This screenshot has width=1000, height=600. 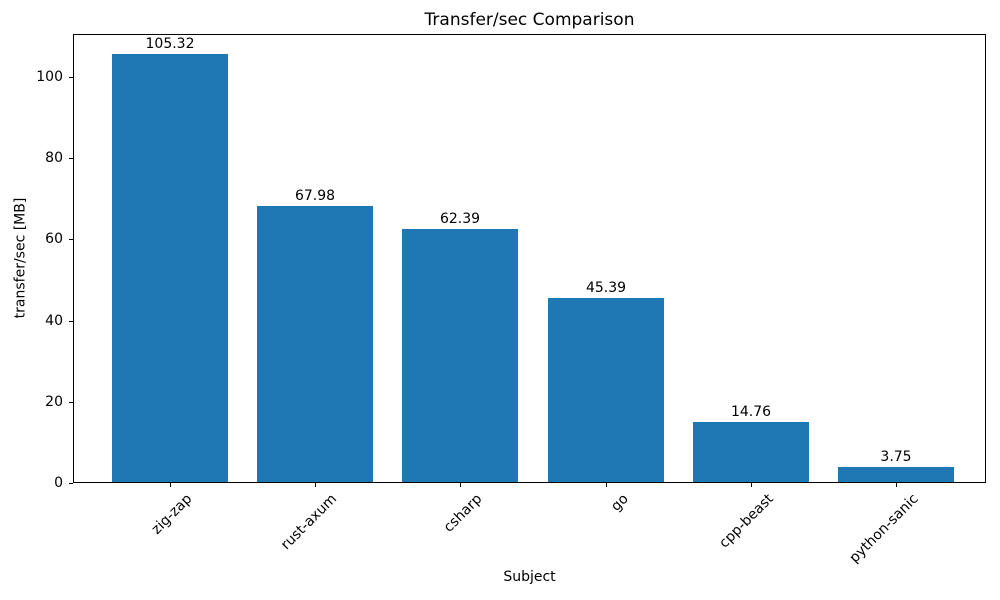 What do you see at coordinates (529, 577) in the screenshot?
I see `x-axis-label: Subject` at bounding box center [529, 577].